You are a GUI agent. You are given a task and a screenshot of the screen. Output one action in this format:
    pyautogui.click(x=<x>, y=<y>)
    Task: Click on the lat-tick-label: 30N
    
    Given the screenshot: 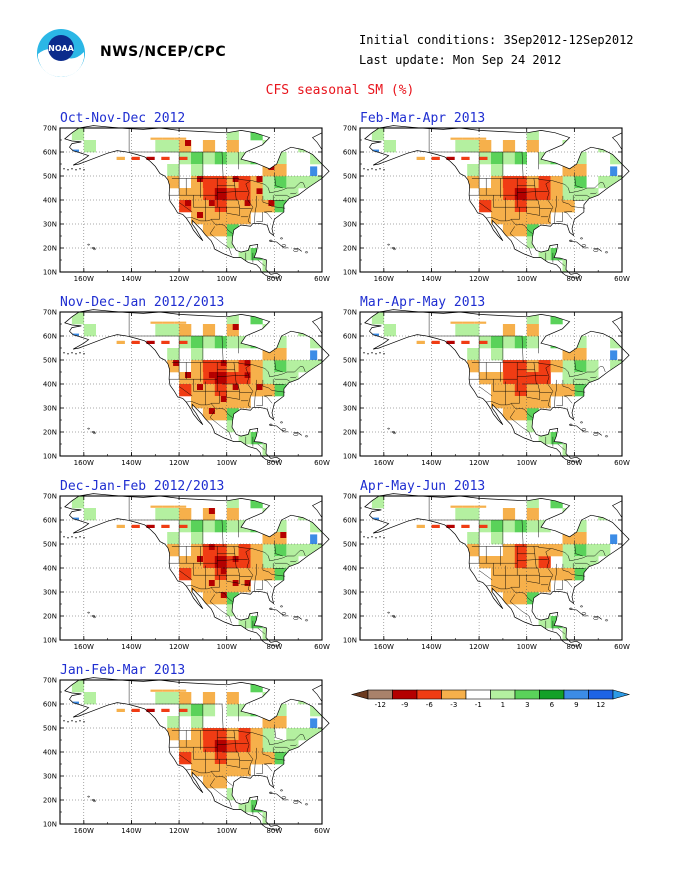 What is the action you would take?
    pyautogui.click(x=50, y=225)
    